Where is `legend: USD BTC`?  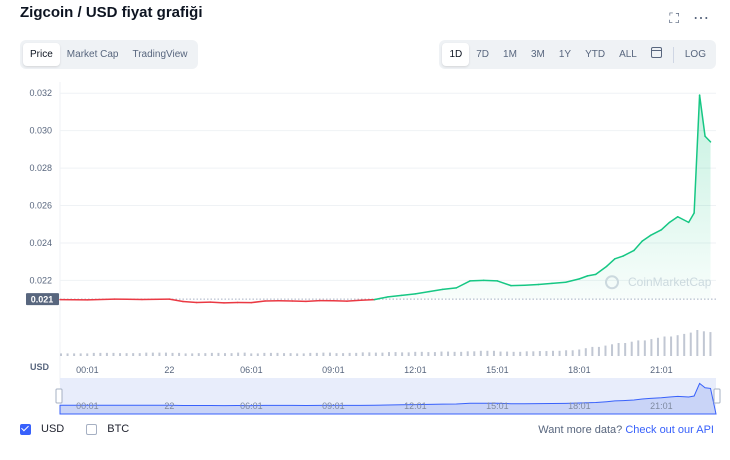
legend: USD BTC is located at coordinates (85, 429).